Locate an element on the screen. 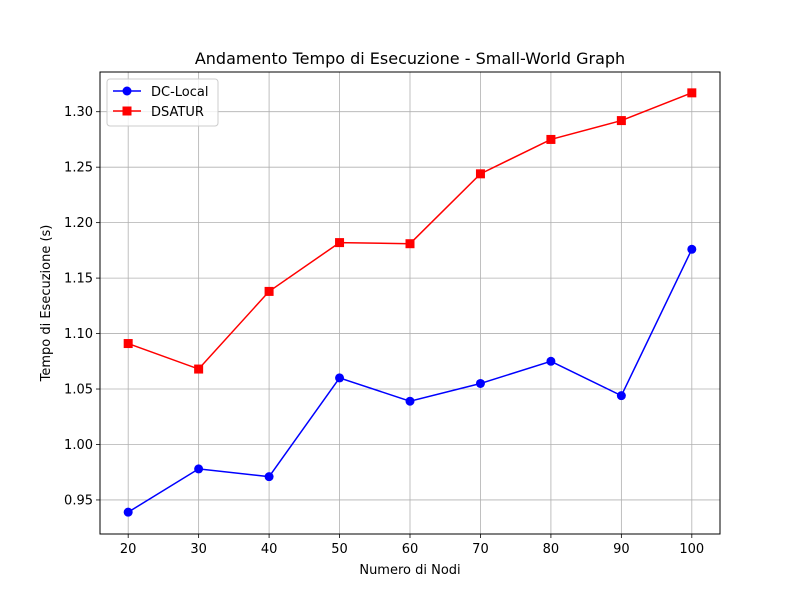 The image size is (800, 600). x-tick-label: 90 is located at coordinates (621, 549).